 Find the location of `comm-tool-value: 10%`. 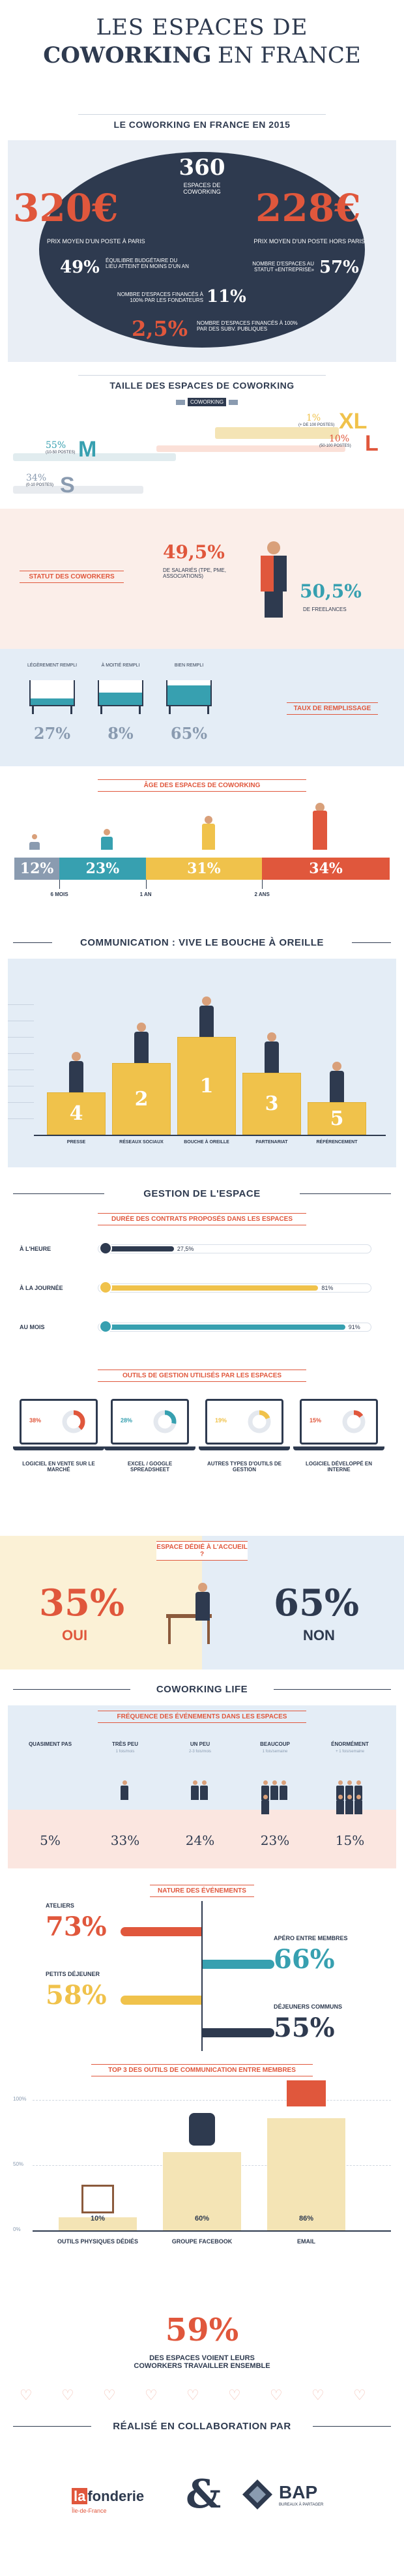

comm-tool-value: 10% is located at coordinates (98, 2219).